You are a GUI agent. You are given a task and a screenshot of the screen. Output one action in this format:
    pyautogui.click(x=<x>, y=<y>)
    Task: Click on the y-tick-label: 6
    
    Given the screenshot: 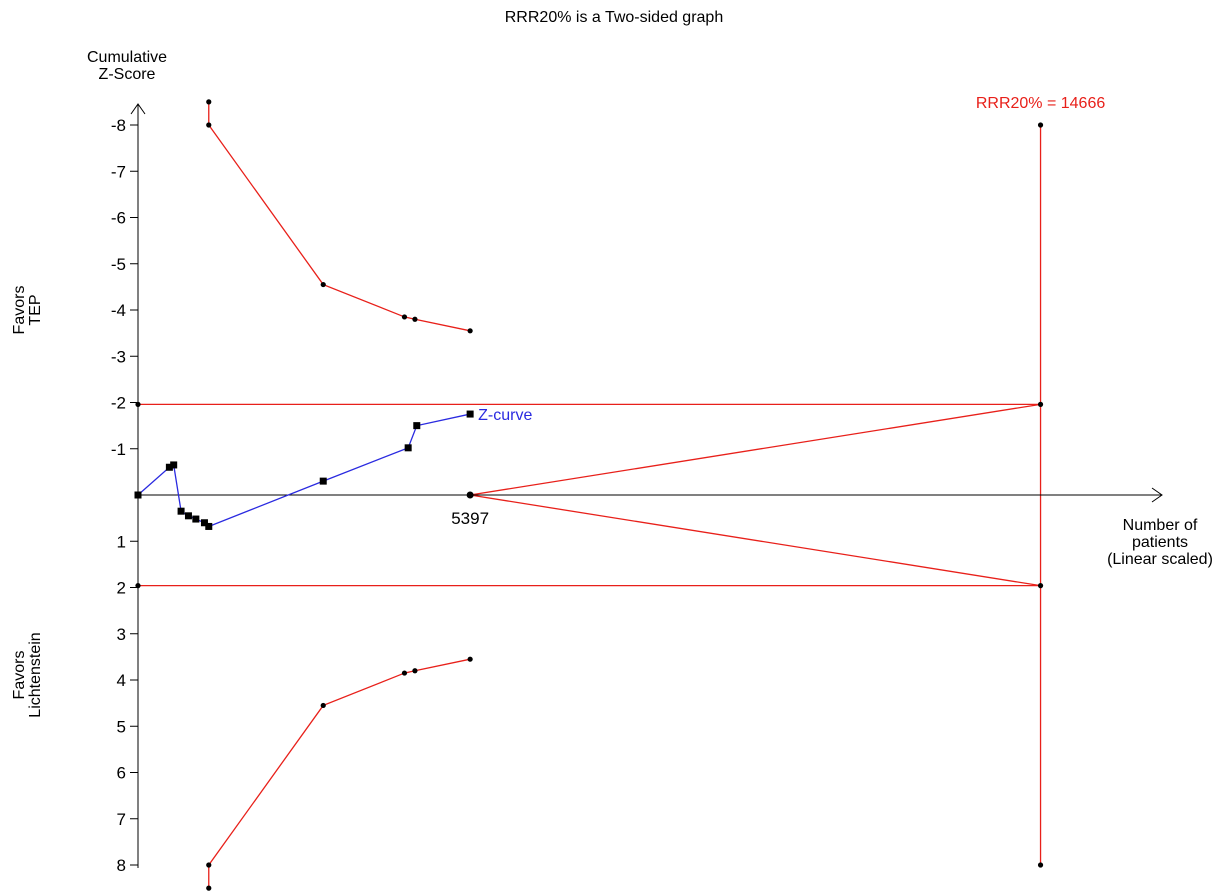 What is the action you would take?
    pyautogui.click(x=121, y=773)
    